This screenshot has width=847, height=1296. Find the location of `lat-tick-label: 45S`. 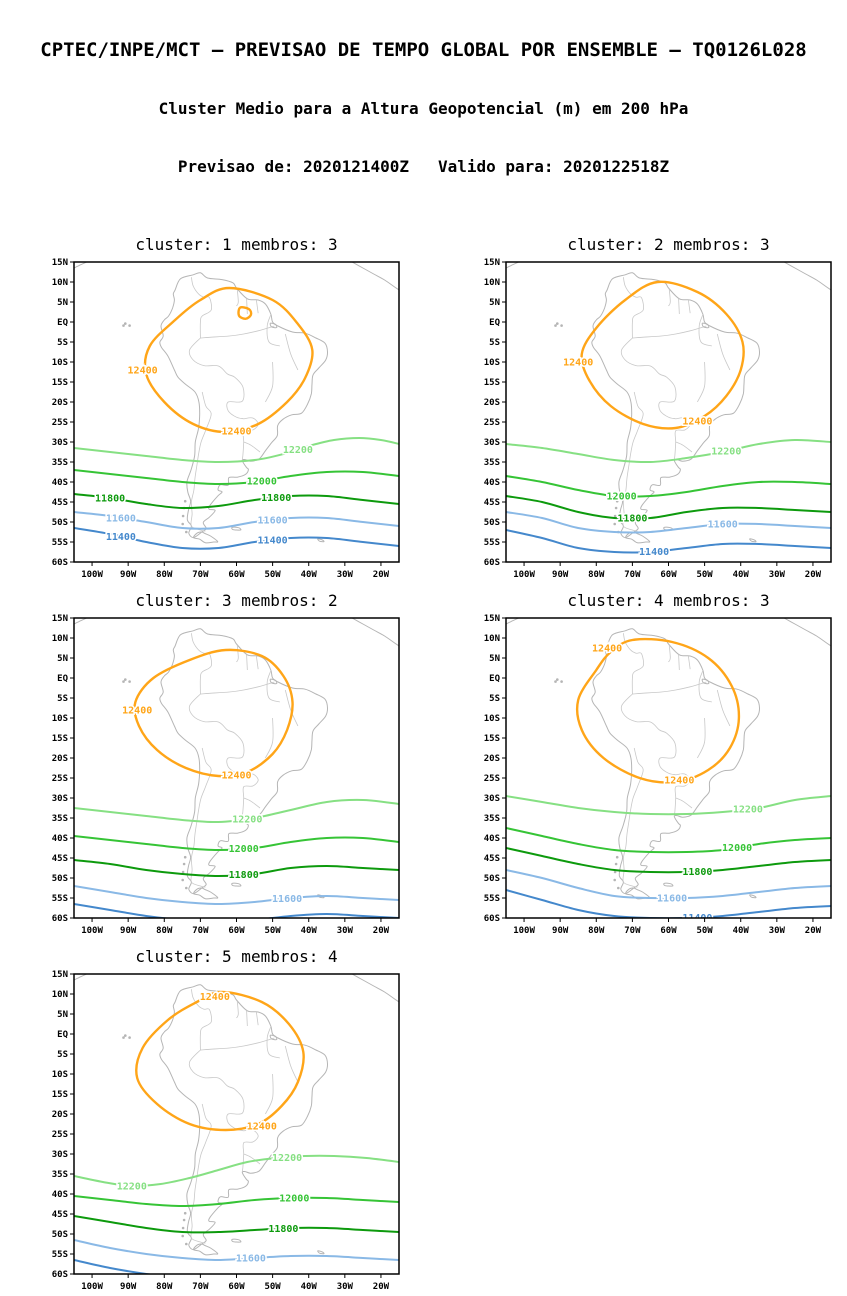

lat-tick-label: 45S is located at coordinates (60, 859).